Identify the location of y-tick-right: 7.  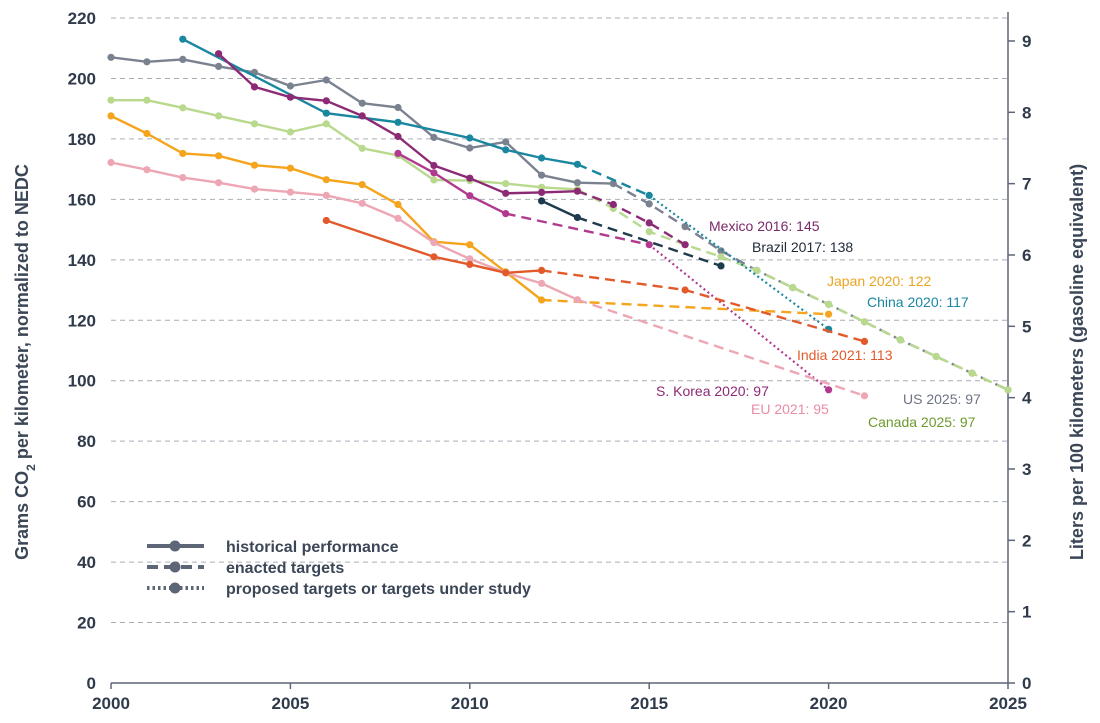
(1026, 184).